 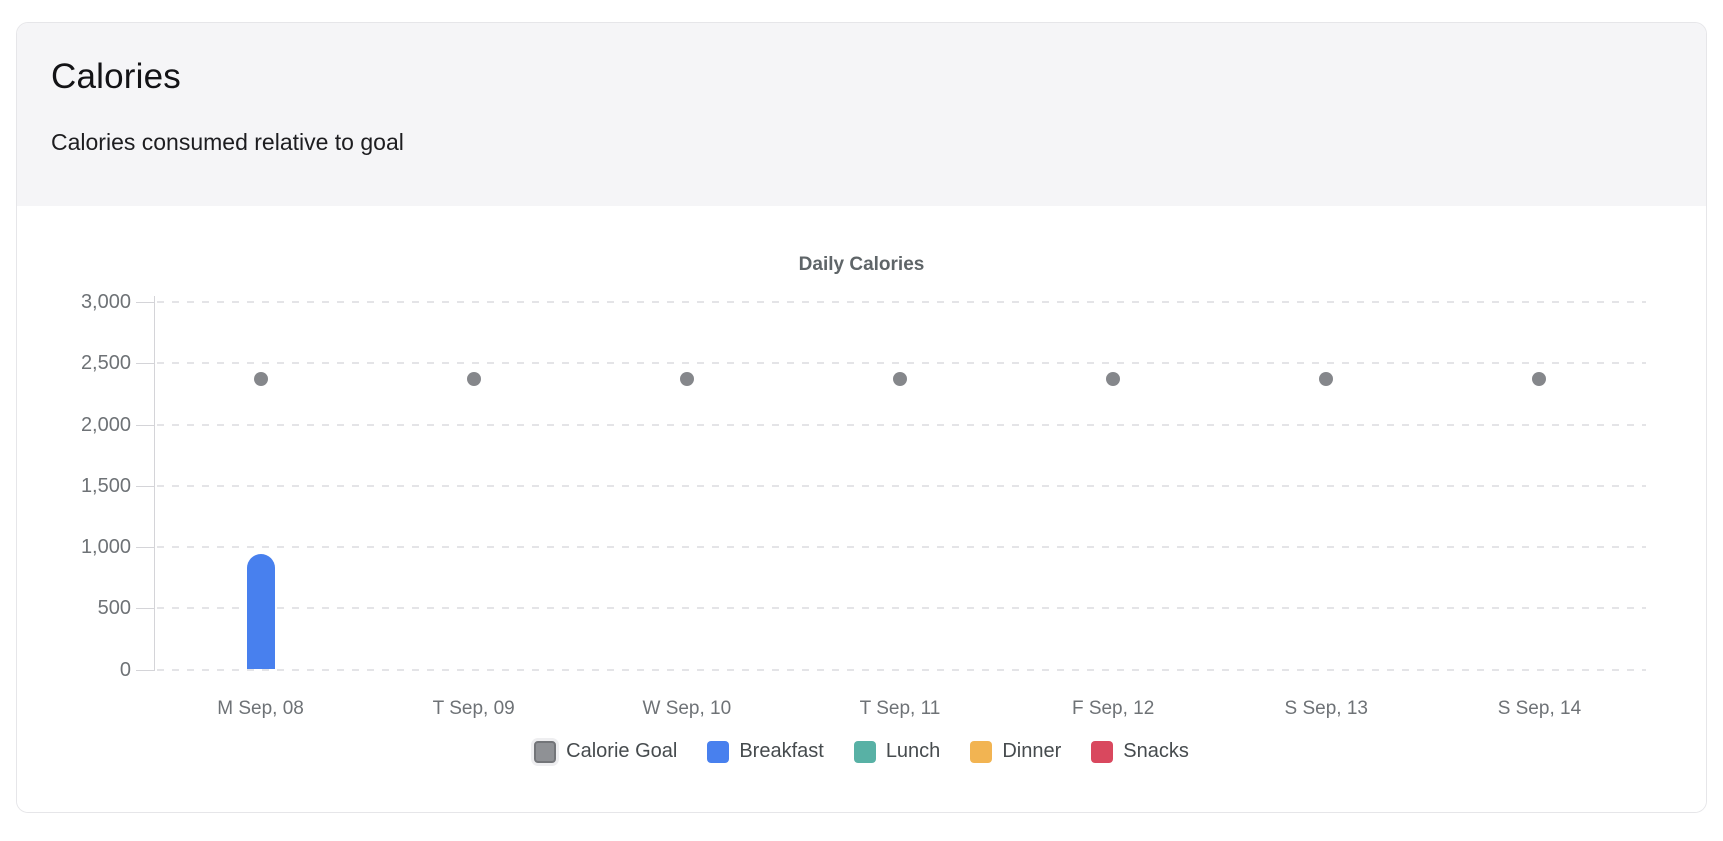 I want to click on chart-title: Daily Calories, so click(x=861, y=264).